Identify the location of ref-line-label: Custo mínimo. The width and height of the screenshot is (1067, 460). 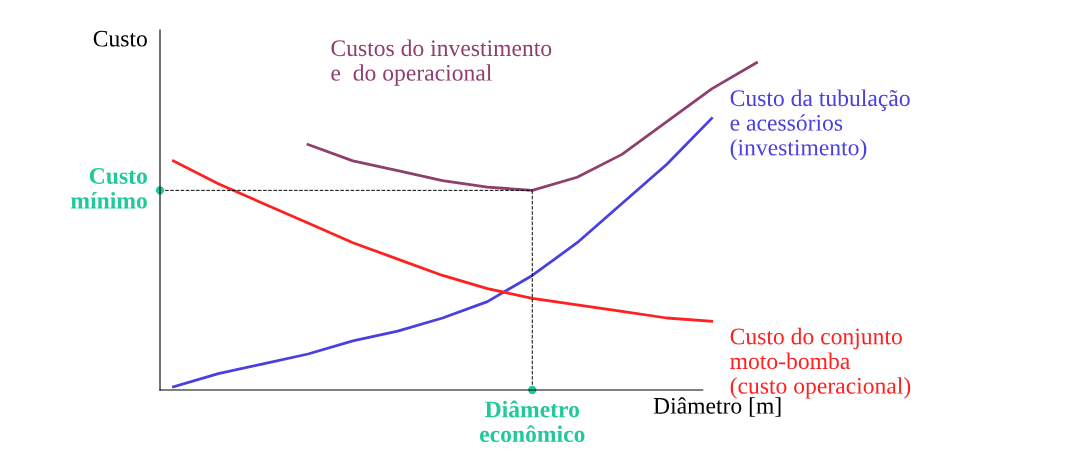
(109, 188).